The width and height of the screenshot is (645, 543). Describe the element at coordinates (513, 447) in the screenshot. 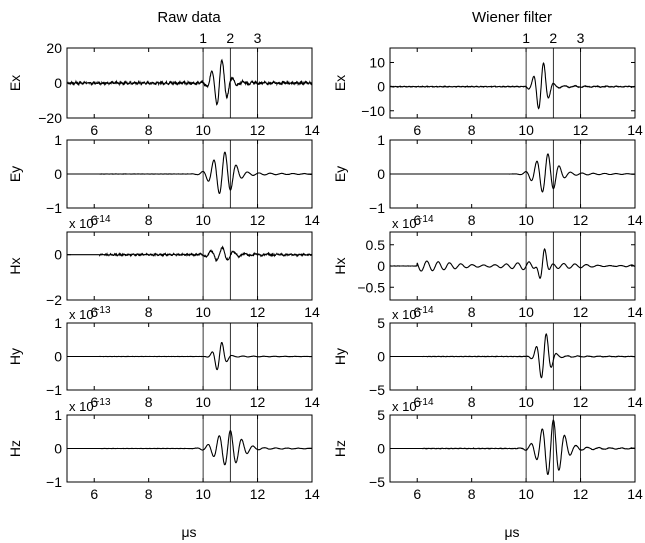

I see `panel-wiener-hz-series-line` at that location.